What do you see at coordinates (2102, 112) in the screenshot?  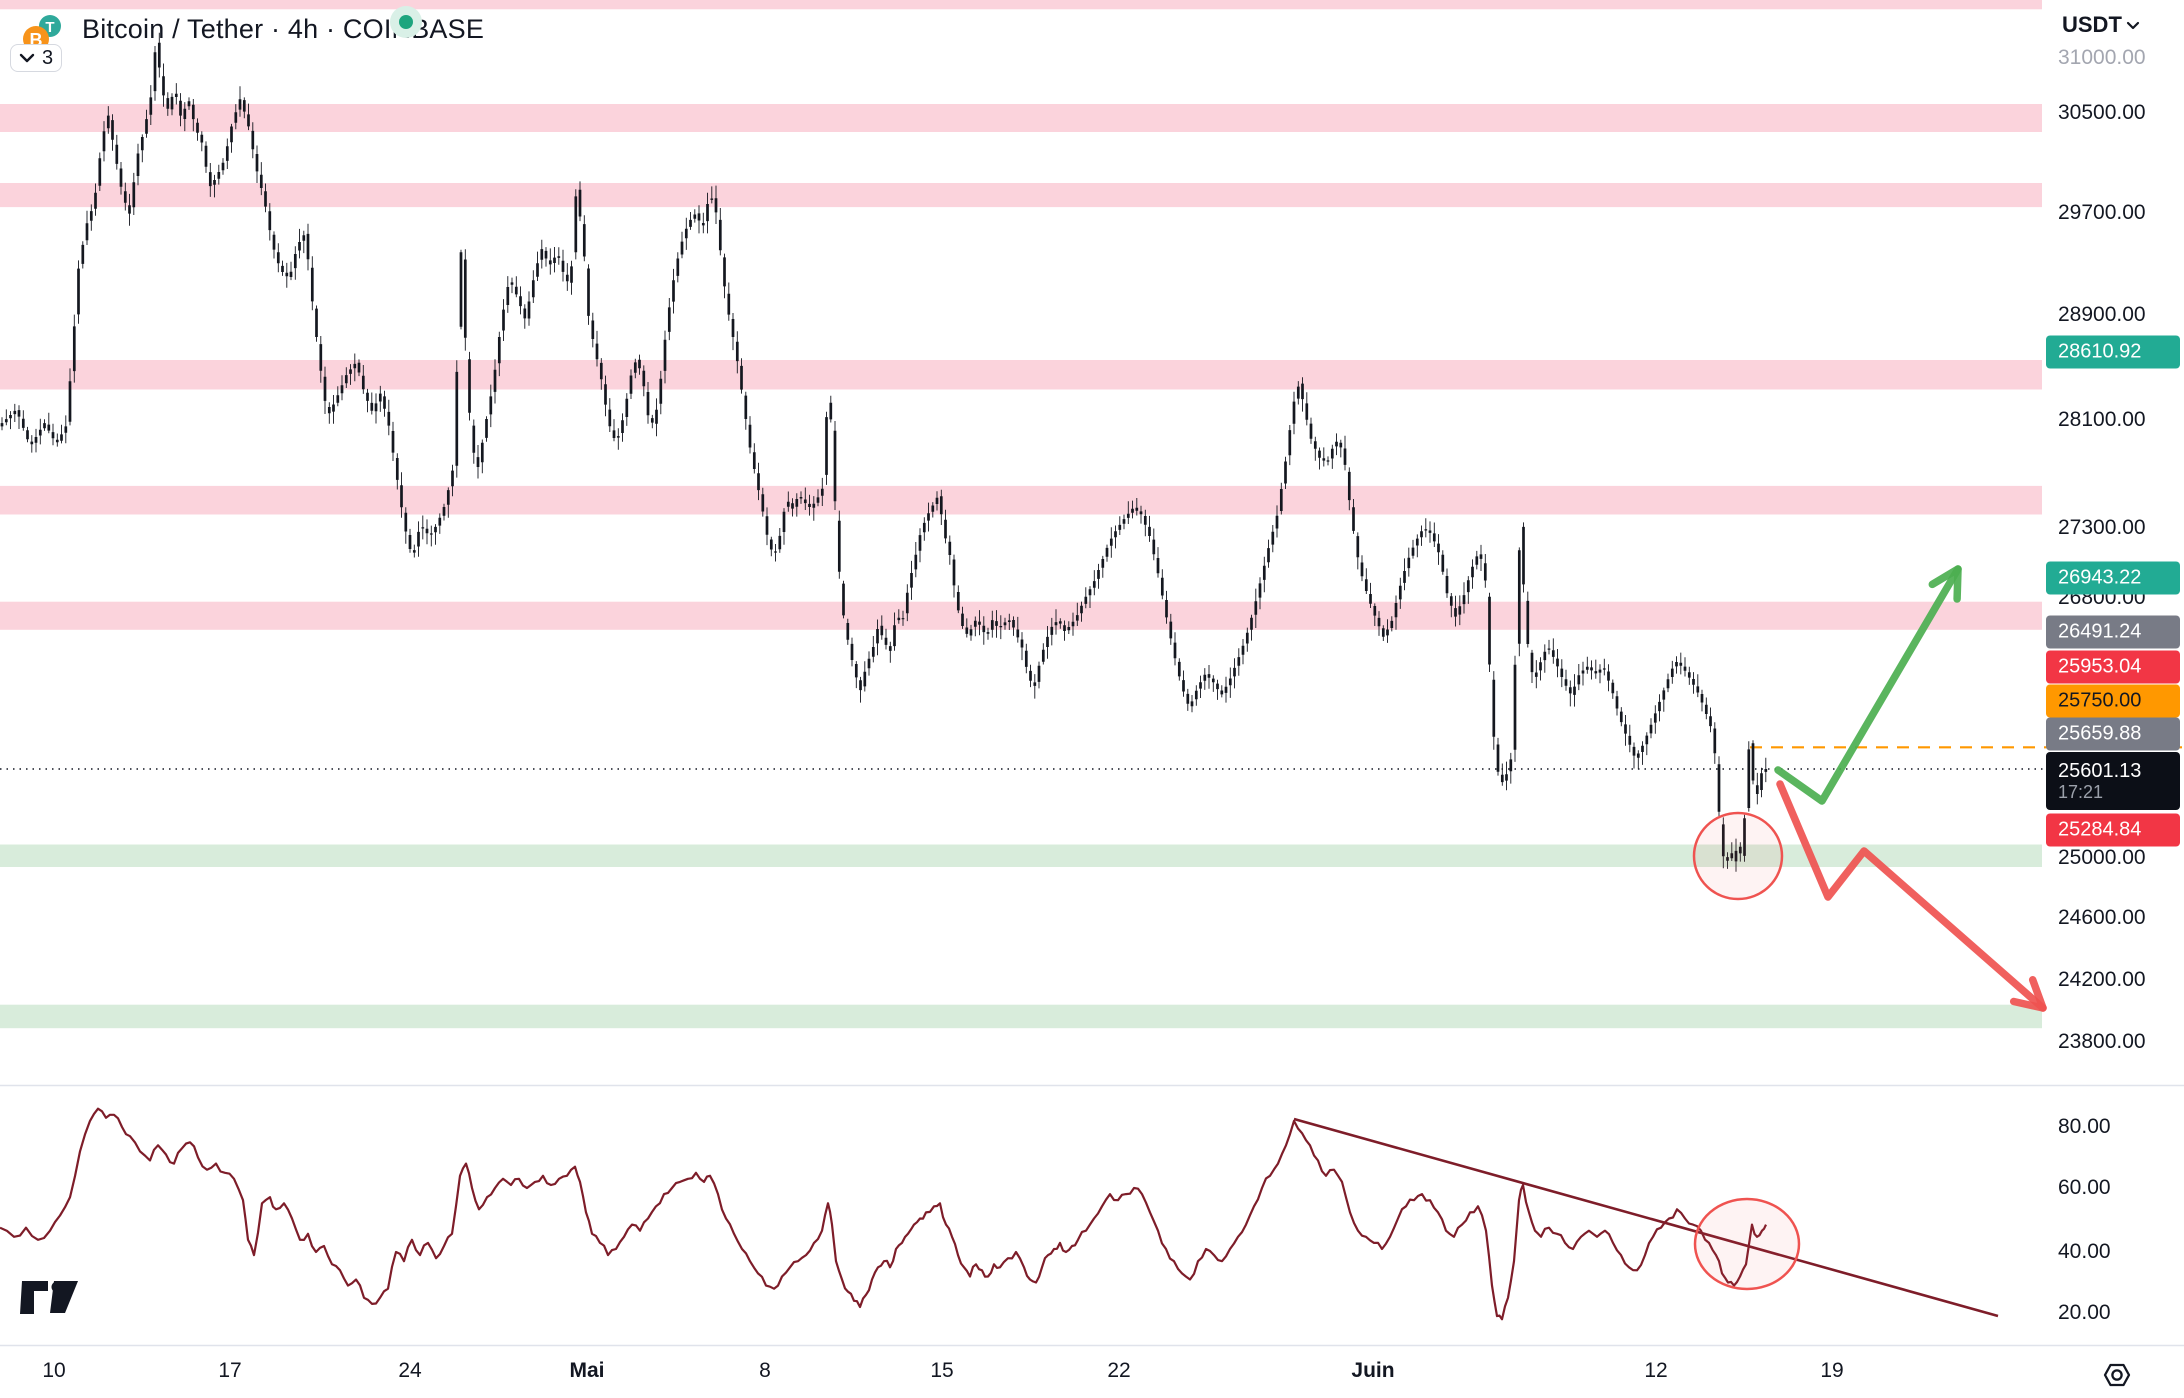 I see `price-tick-label: 30500.00` at bounding box center [2102, 112].